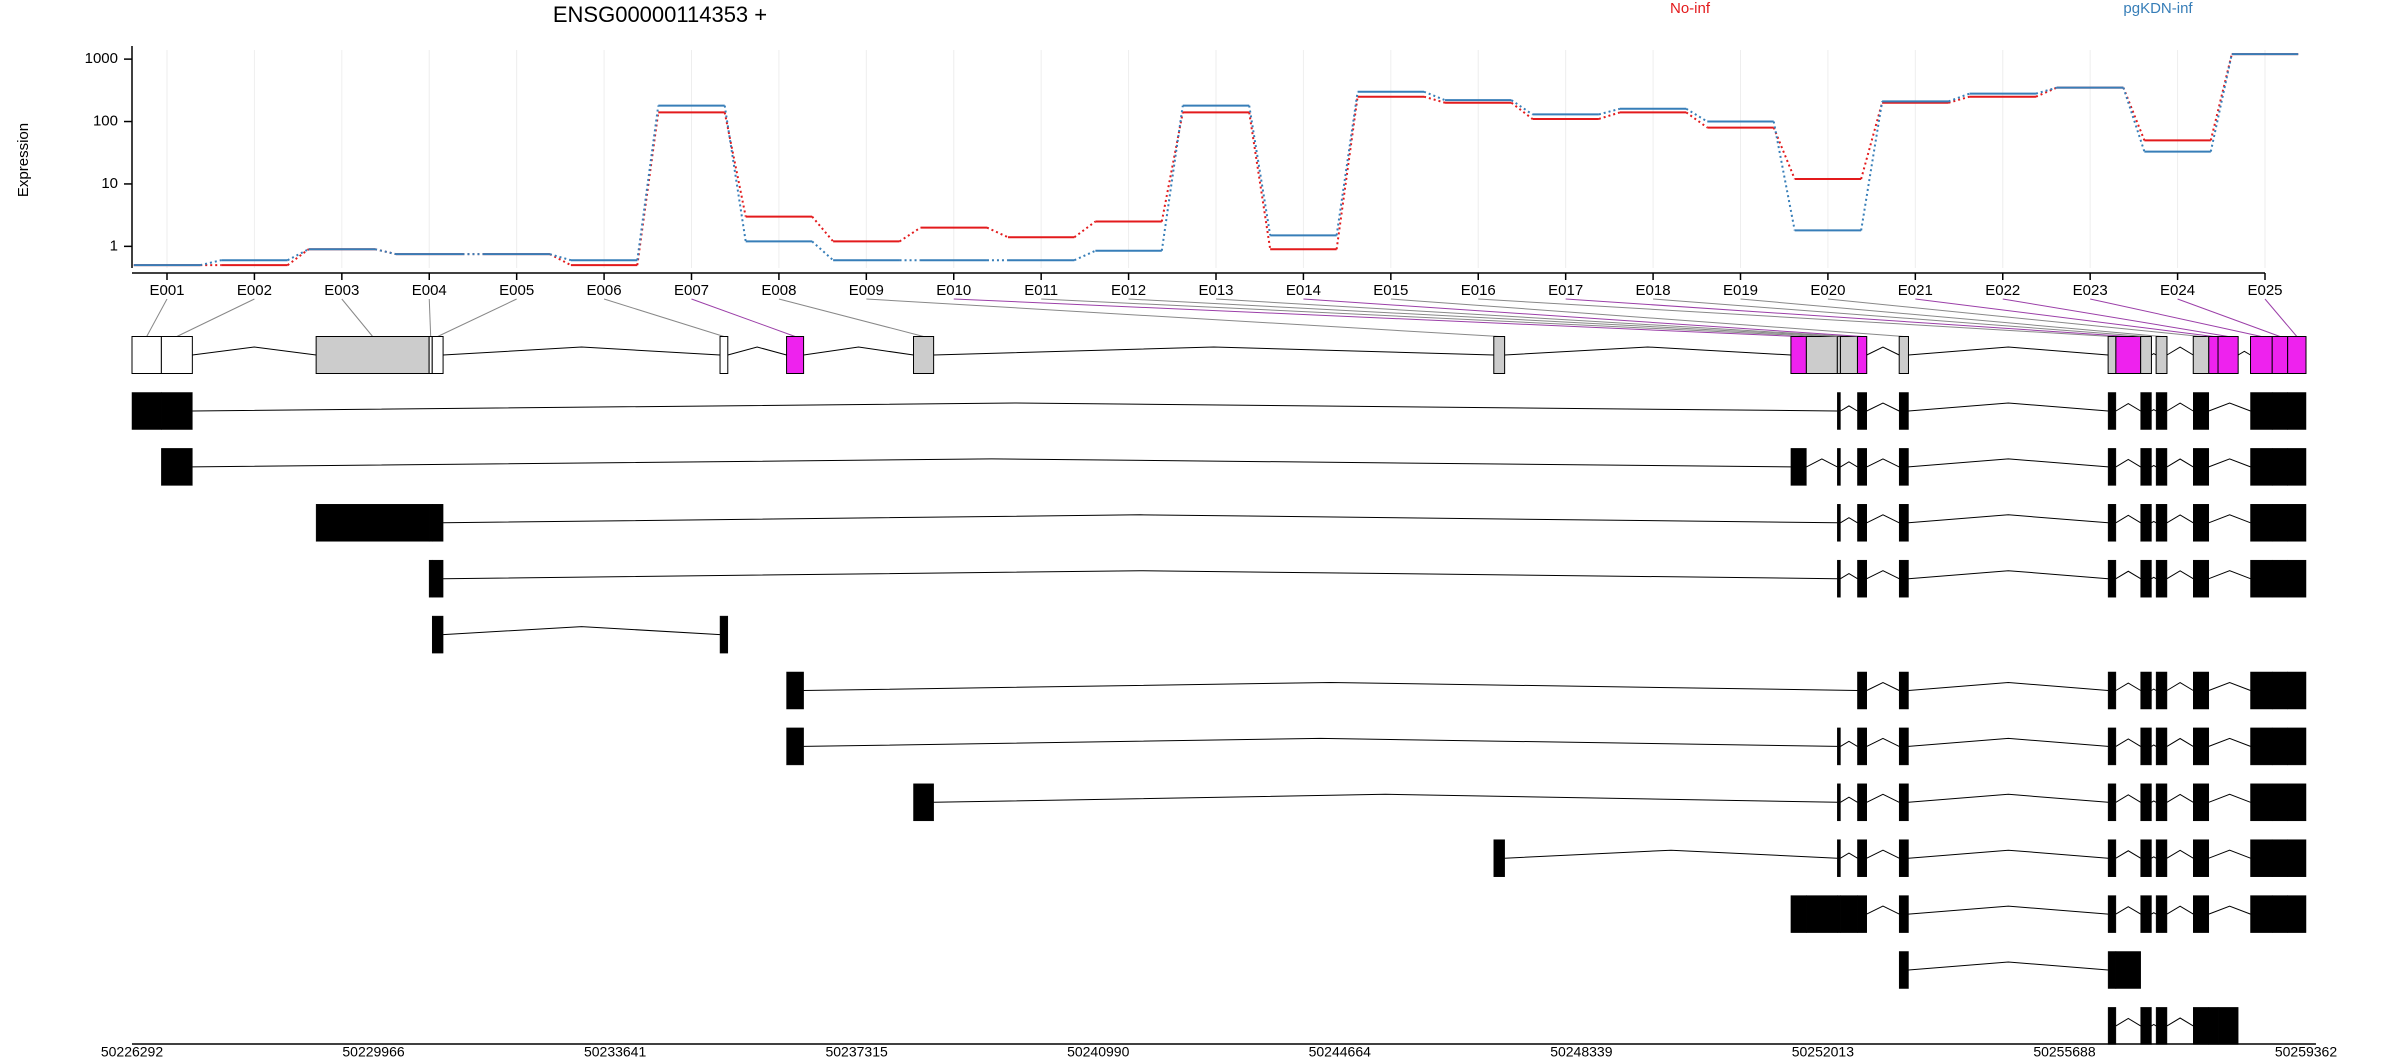  I want to click on x-tick-label: E024, so click(2177, 290).